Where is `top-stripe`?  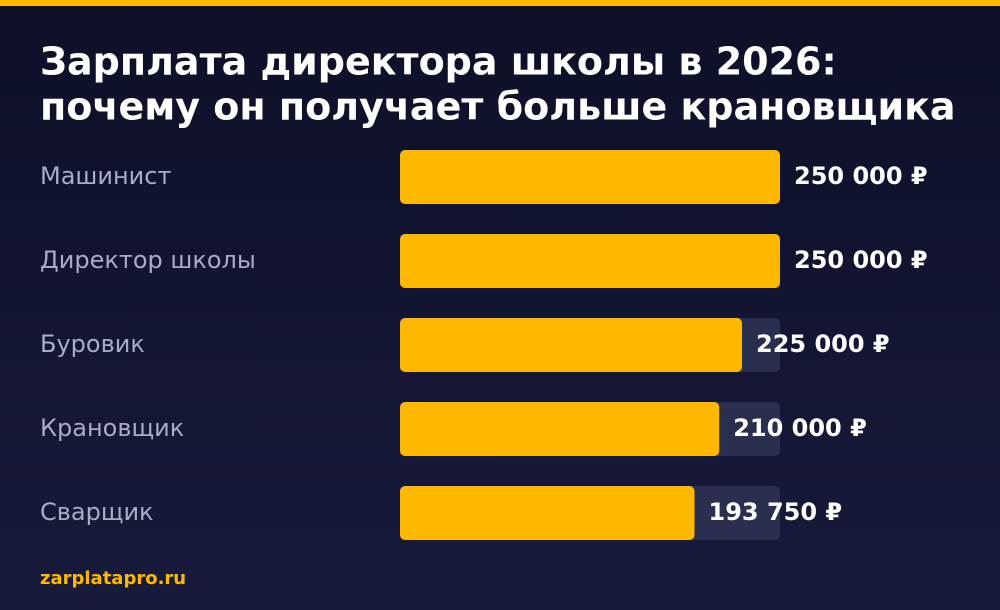 top-stripe is located at coordinates (500, 3).